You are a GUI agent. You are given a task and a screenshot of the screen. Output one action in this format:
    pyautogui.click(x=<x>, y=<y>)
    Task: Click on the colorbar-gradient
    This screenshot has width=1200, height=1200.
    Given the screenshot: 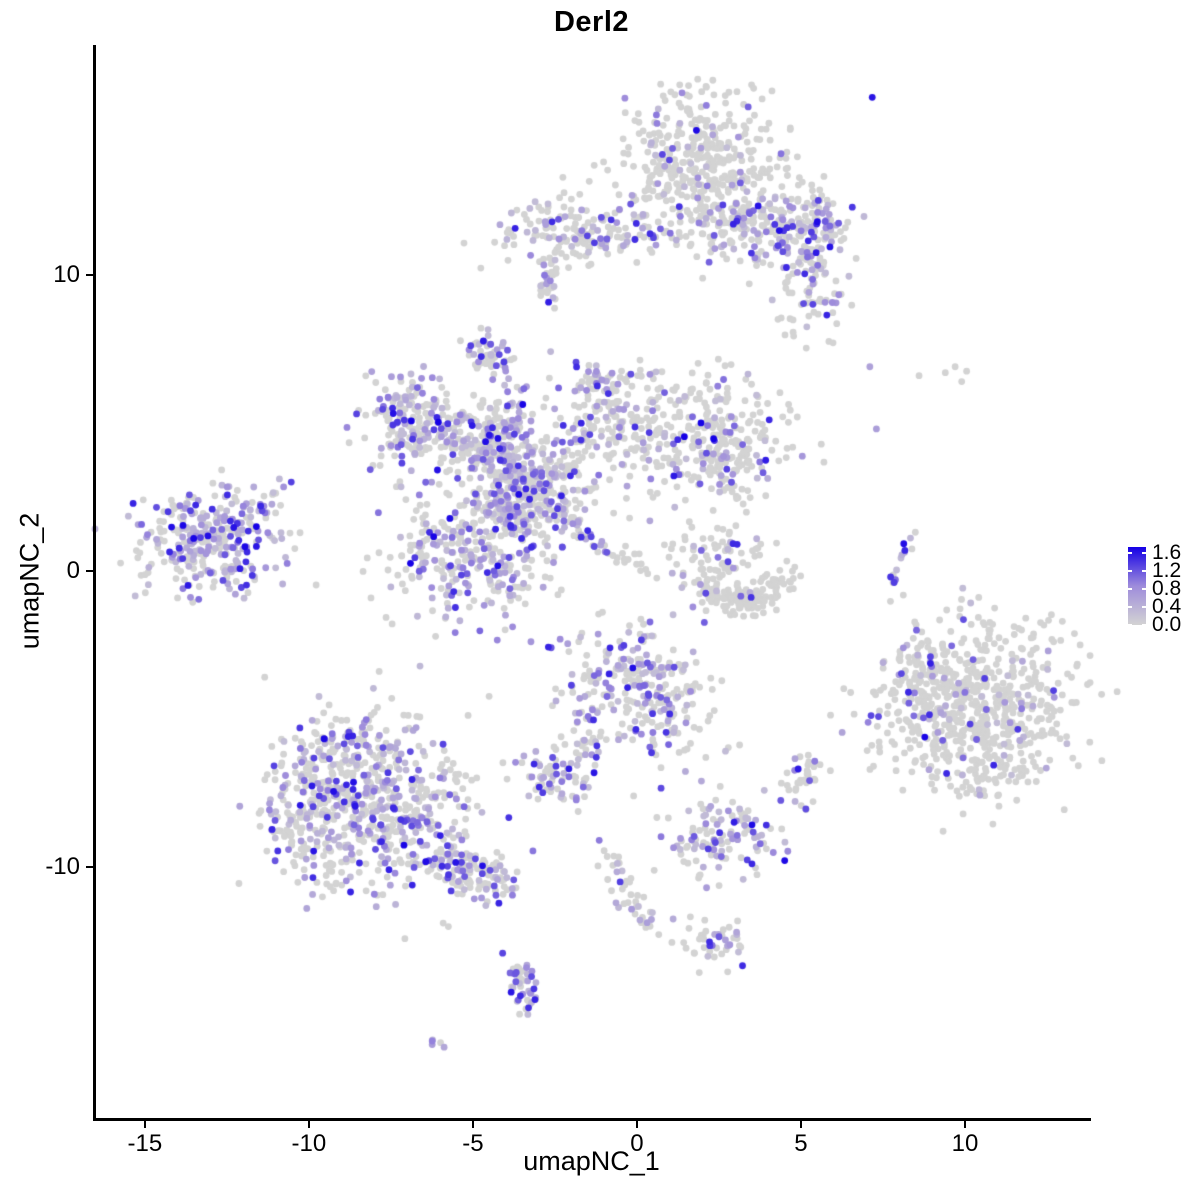 What is the action you would take?
    pyautogui.click(x=1137, y=586)
    